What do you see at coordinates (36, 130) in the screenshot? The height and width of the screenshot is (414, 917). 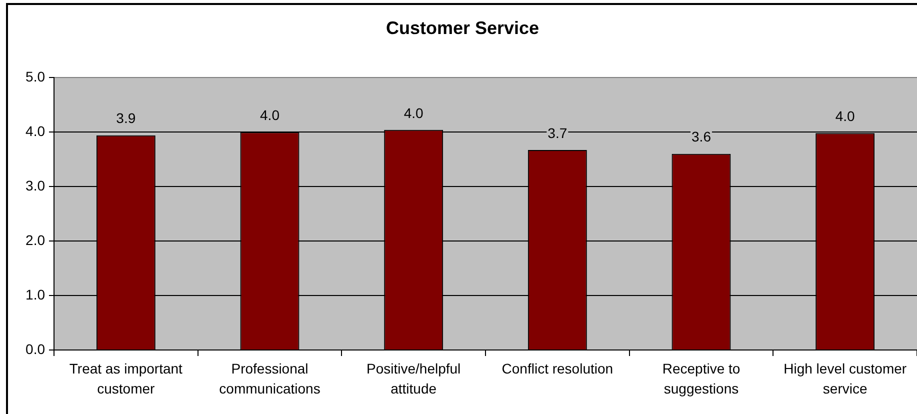 I see `y-tick-label: 4.0` at bounding box center [36, 130].